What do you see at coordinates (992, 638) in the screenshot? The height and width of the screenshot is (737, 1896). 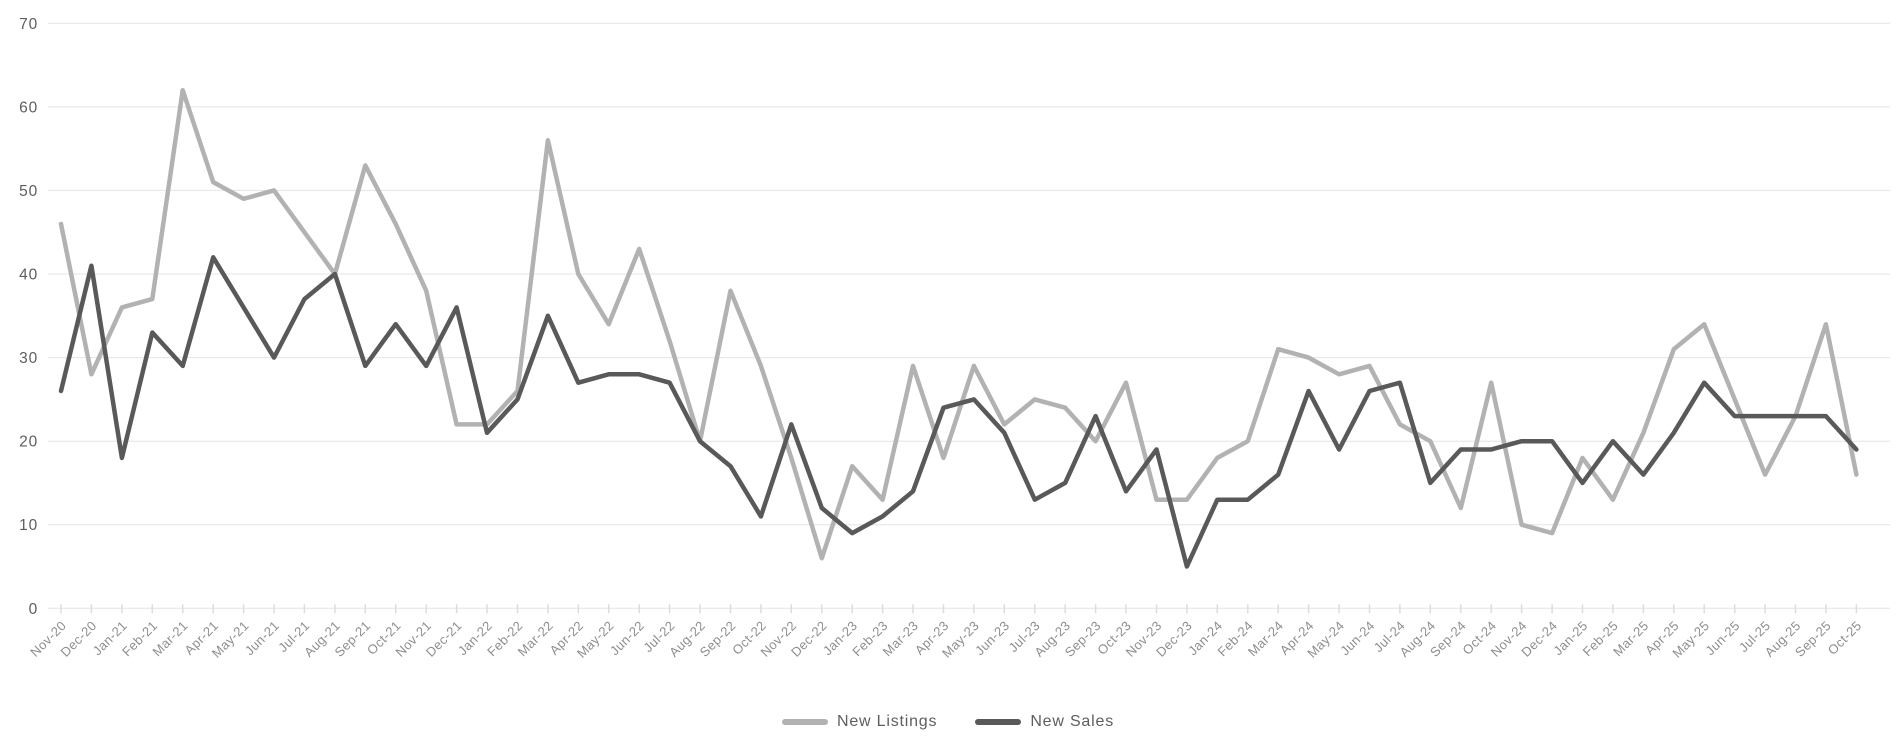 I see `x-axis-label: Jun-23` at bounding box center [992, 638].